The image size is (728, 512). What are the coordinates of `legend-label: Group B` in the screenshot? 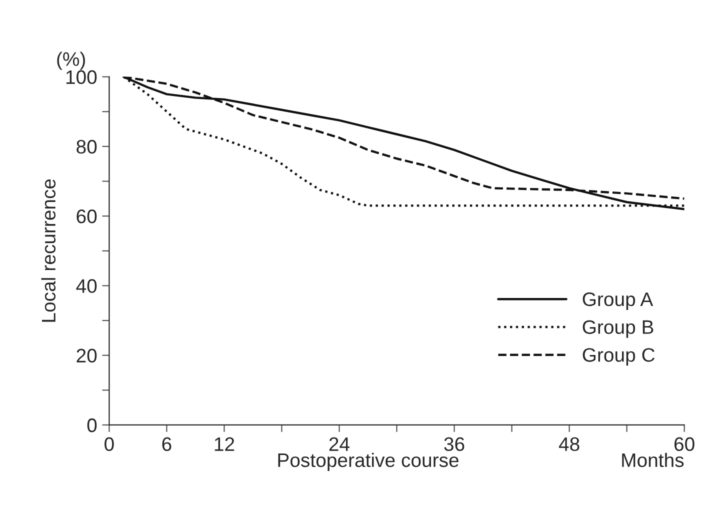 It's located at (618, 329).